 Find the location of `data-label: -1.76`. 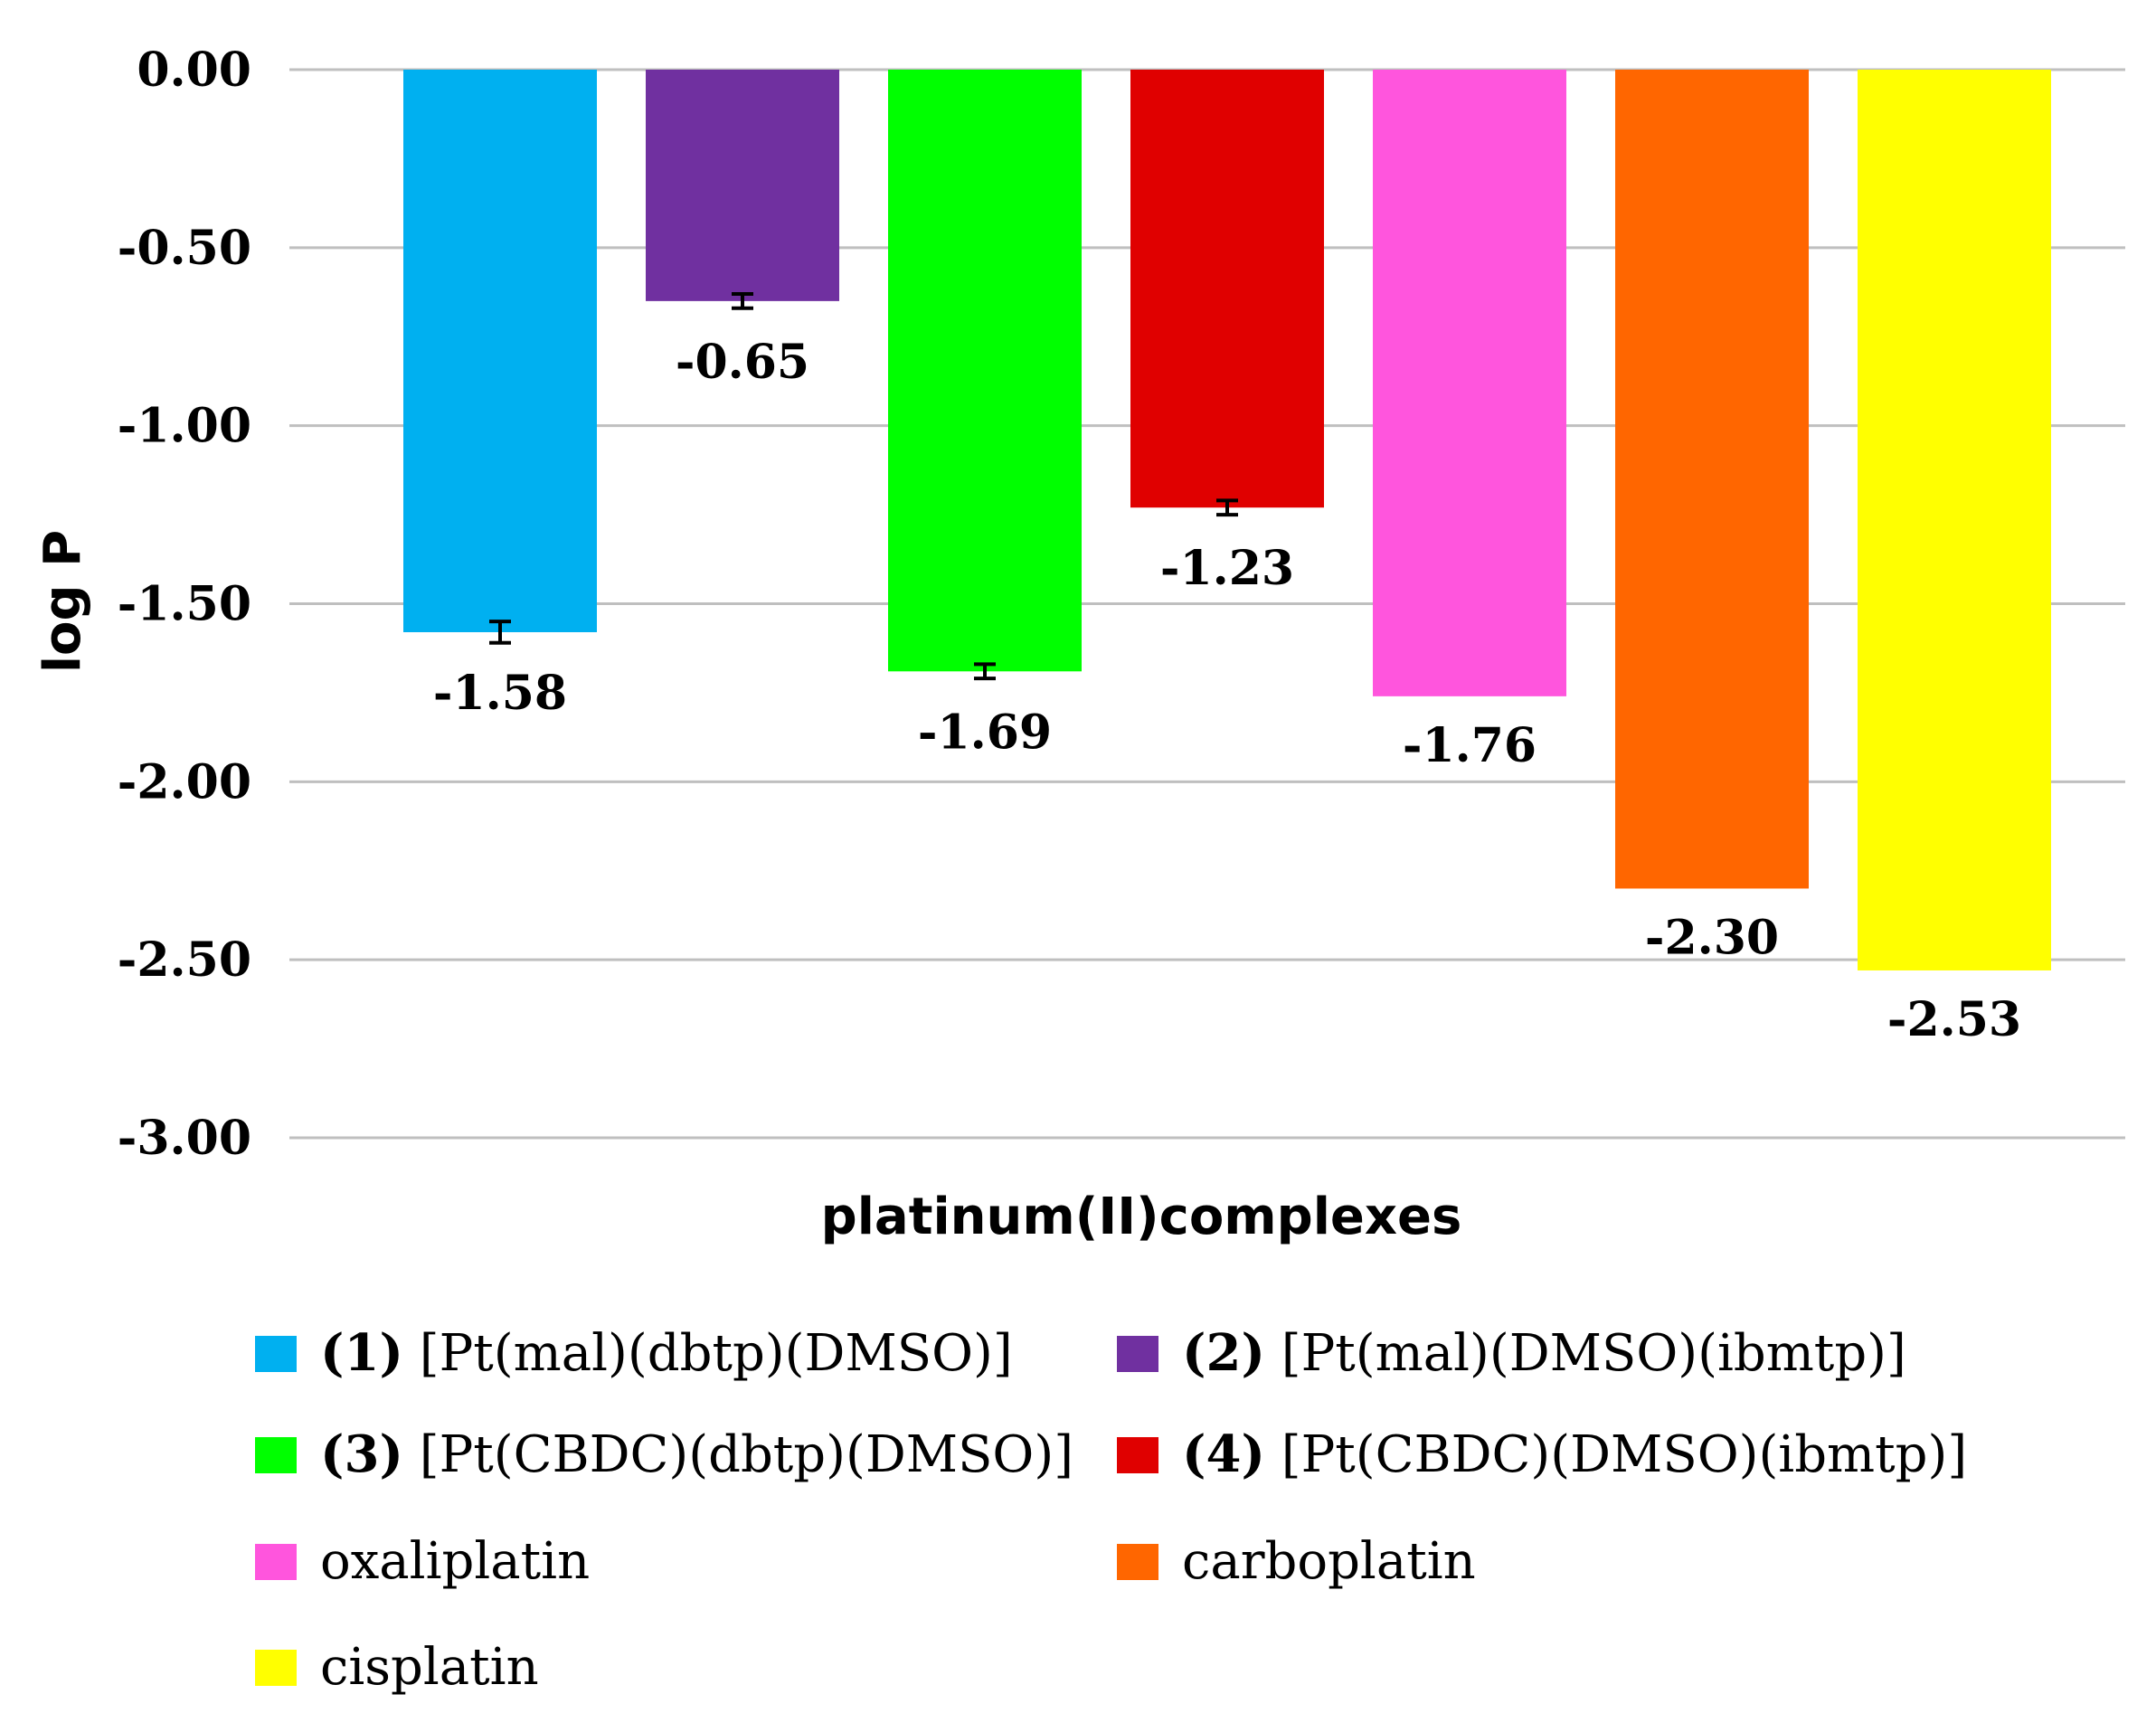

data-label: -1.76 is located at coordinates (1470, 745).